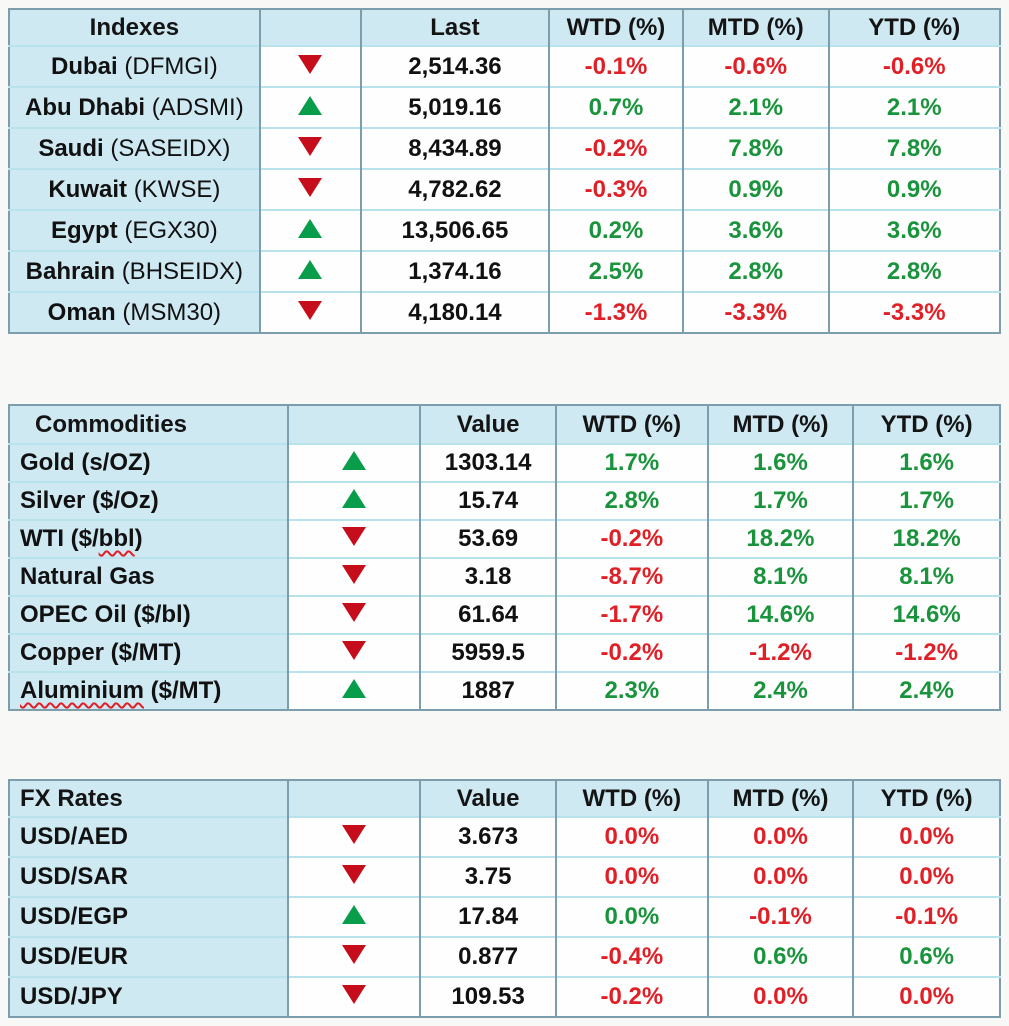 Image resolution: width=1009 pixels, height=1026 pixels. Describe the element at coordinates (926, 690) in the screenshot. I see `ytd-cell: 2.4%` at that location.